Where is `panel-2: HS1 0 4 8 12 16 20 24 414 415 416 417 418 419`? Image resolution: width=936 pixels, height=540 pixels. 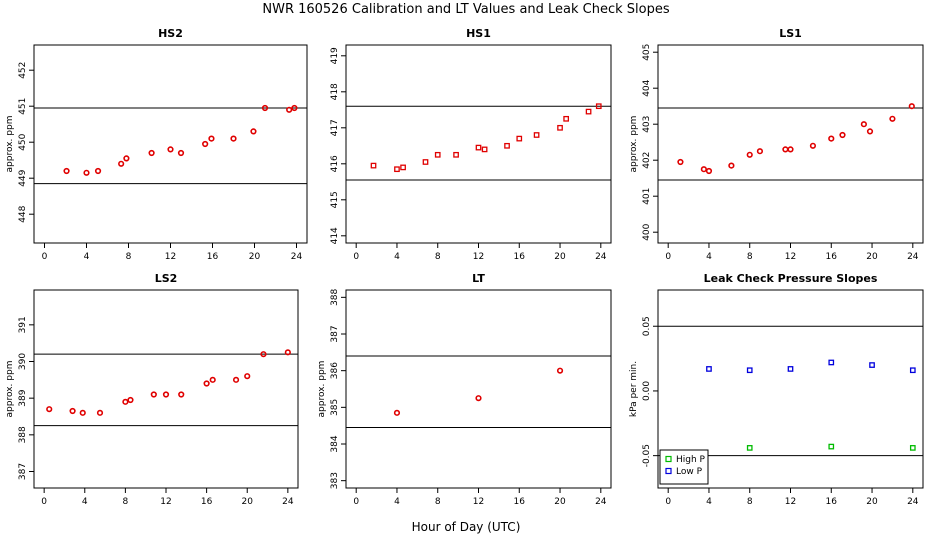
panel-2: HS1 0 4 8 12 16 20 24 414 415 416 417 418 419 is located at coordinates (471, 144).